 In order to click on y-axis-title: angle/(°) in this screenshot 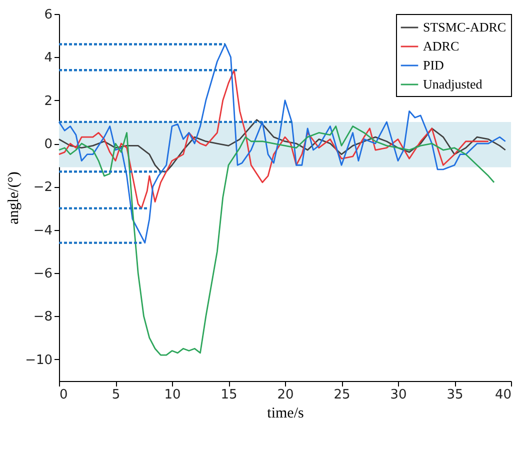, I will do `click(14, 198)`.